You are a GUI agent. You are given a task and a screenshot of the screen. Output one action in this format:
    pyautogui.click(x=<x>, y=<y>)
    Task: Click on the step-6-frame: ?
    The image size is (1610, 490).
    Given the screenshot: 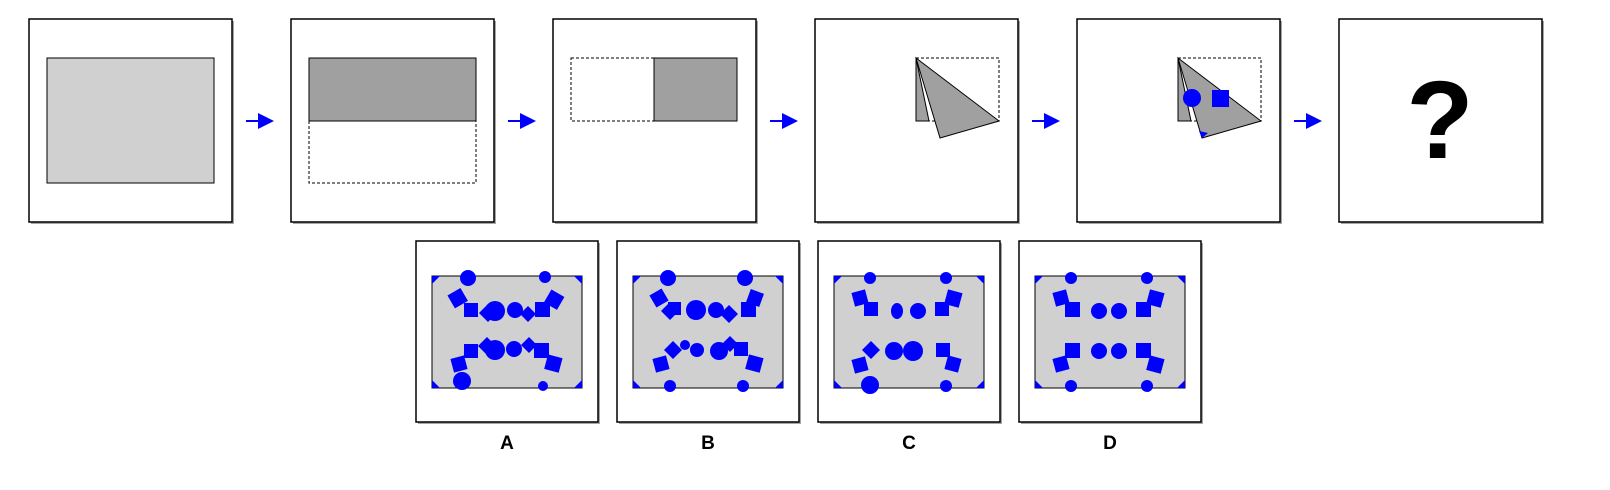 What is the action you would take?
    pyautogui.click(x=1441, y=121)
    